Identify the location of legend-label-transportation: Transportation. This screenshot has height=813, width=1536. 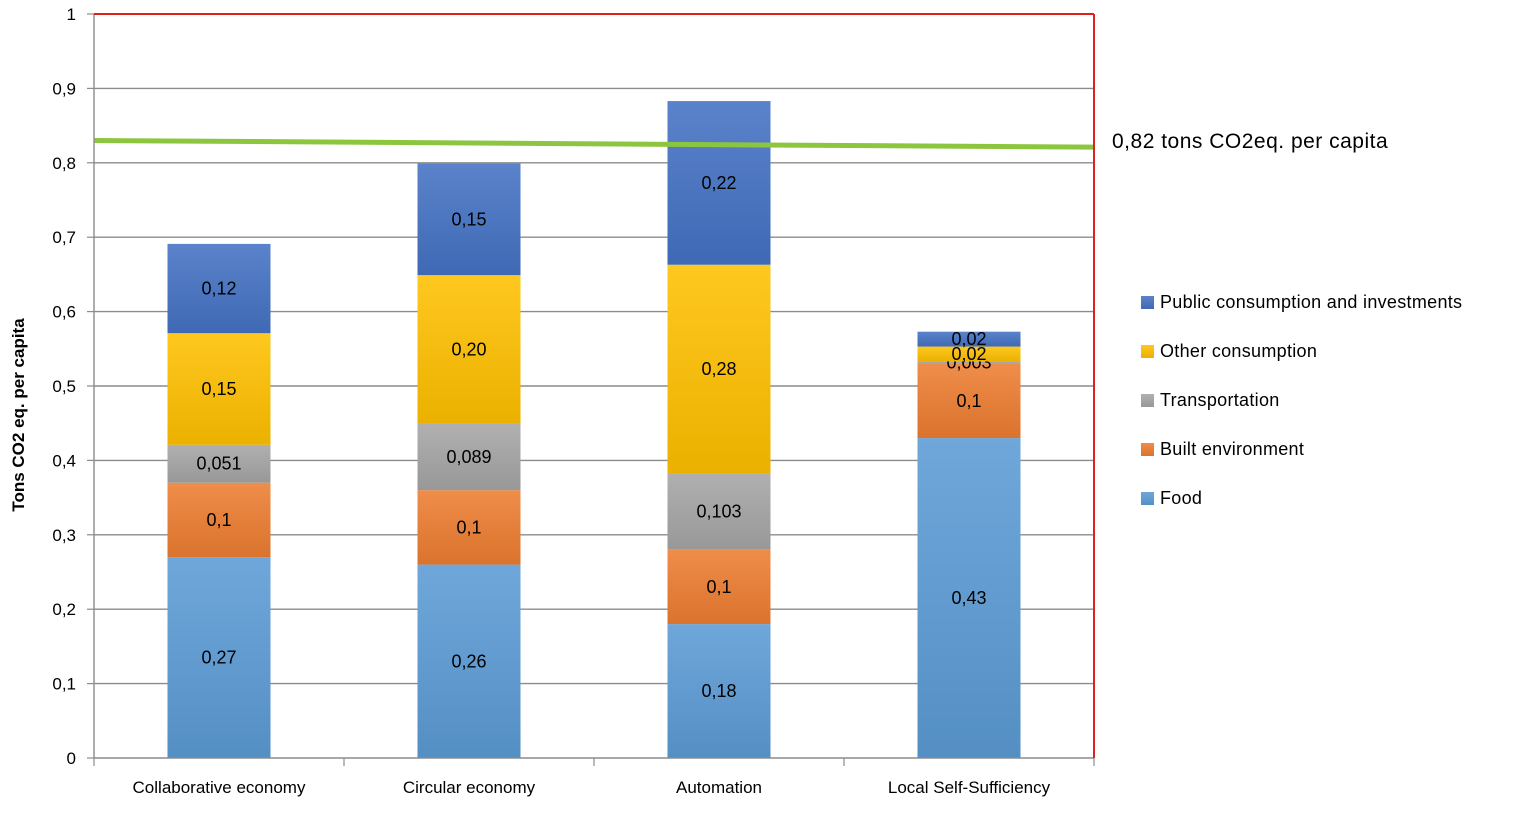
(1220, 400).